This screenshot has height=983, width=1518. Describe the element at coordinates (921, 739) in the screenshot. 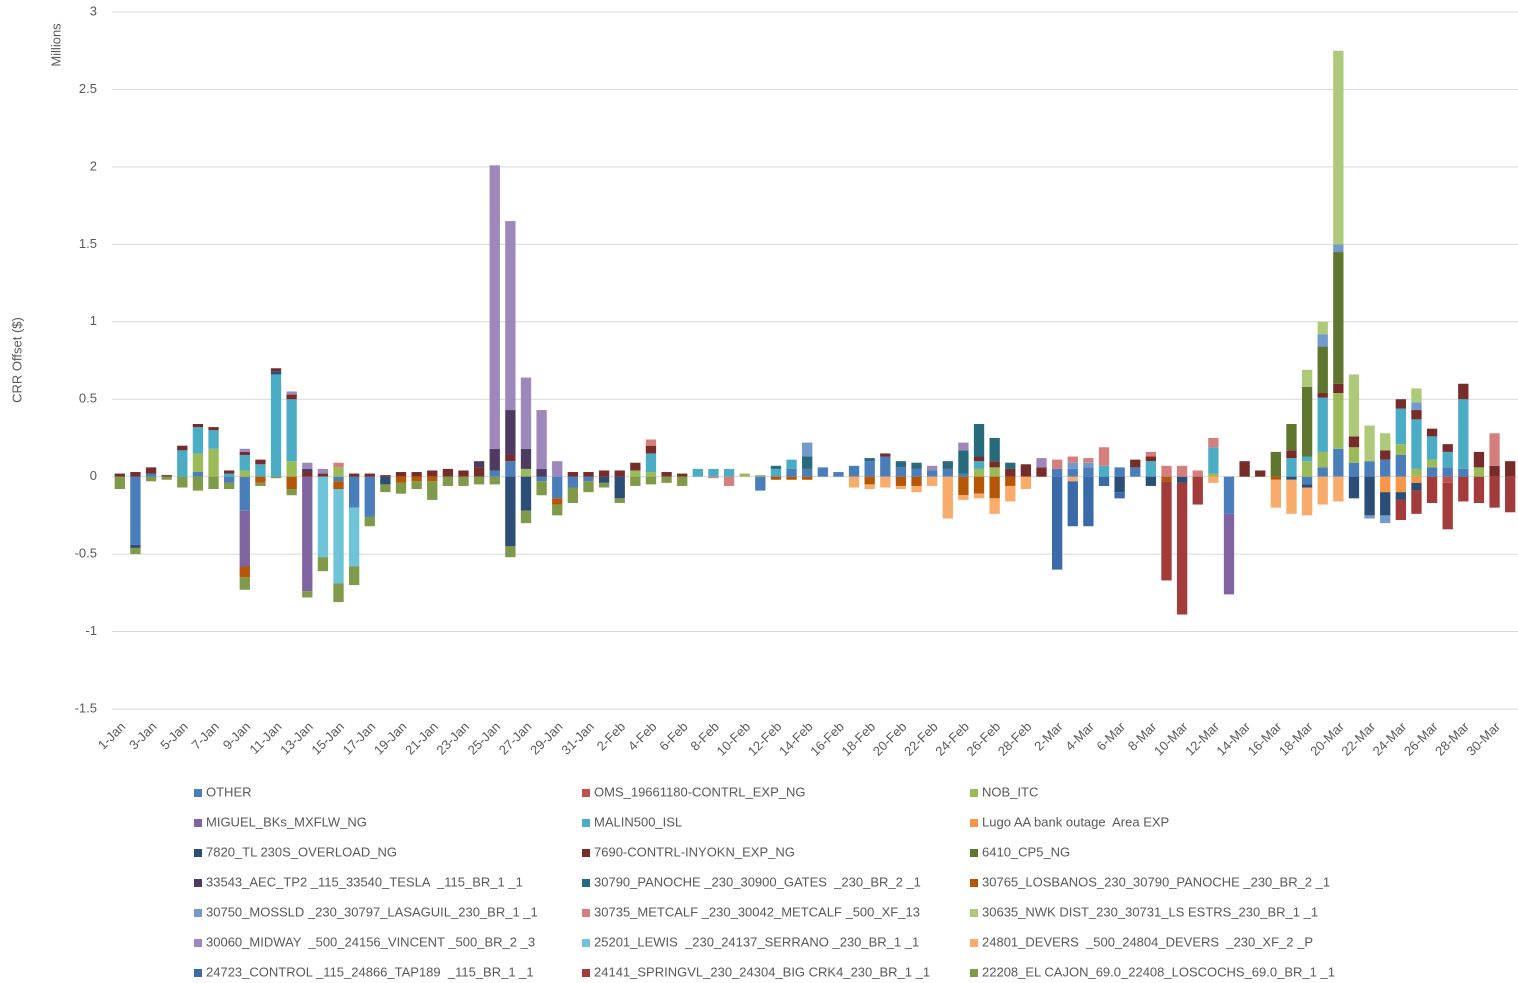

I see `x-tick-label: 22-Feb` at that location.